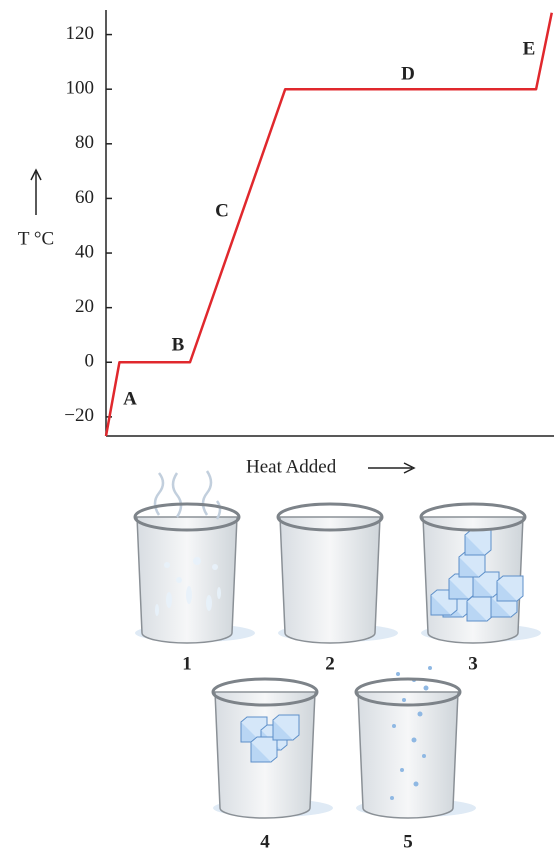 The width and height of the screenshot is (554, 856). I want to click on y-arrow-head, so click(36, 174).